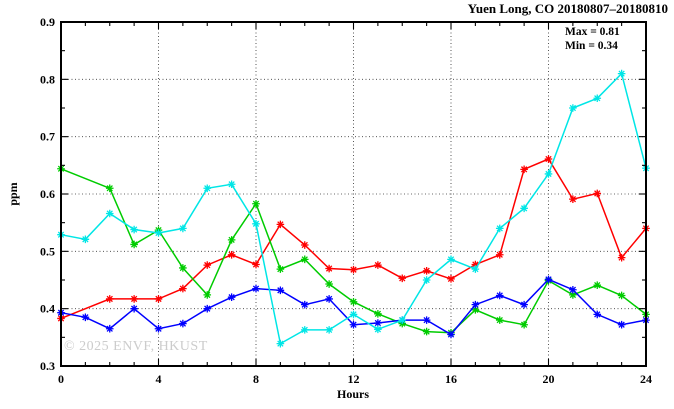 This screenshot has width=674, height=409. I want to click on y-tick-label: 0.6, so click(47, 194).